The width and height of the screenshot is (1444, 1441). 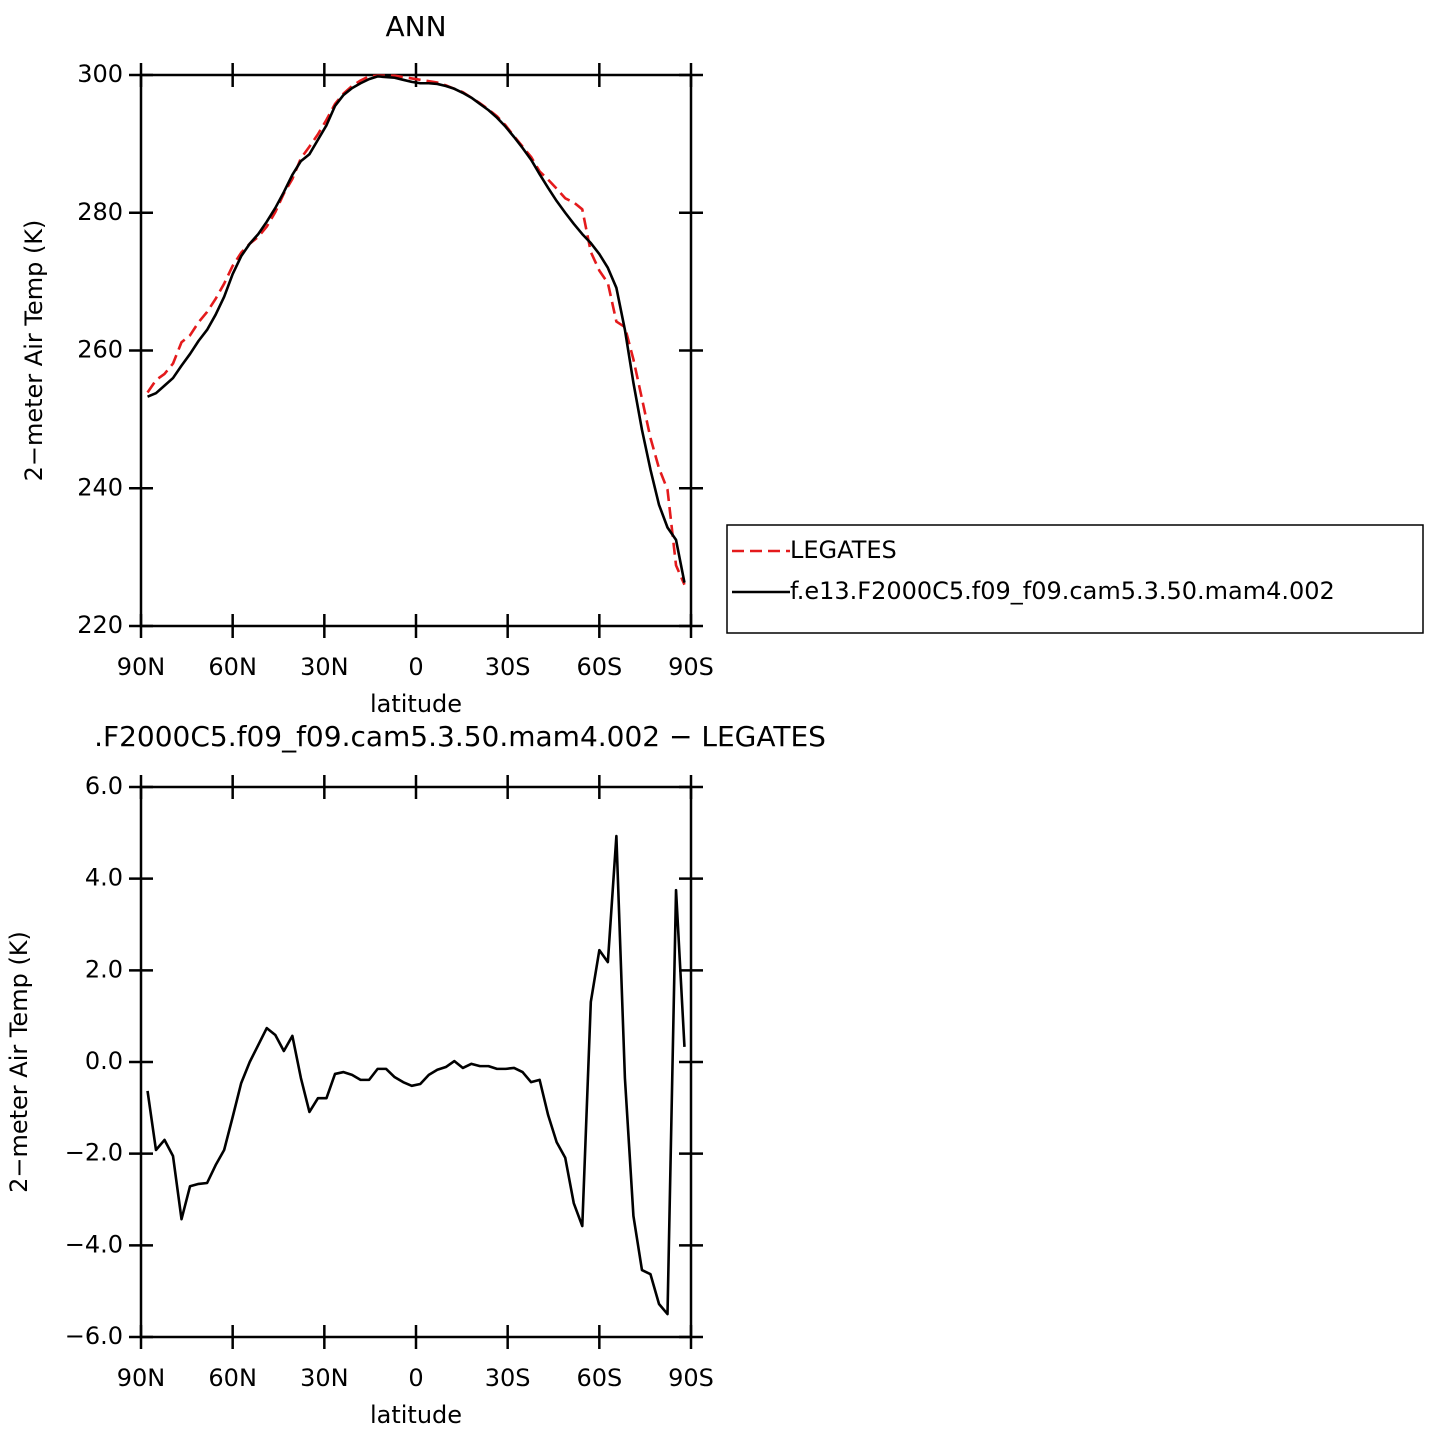 What do you see at coordinates (100, 350) in the screenshot?
I see `y-tick-label: 260` at bounding box center [100, 350].